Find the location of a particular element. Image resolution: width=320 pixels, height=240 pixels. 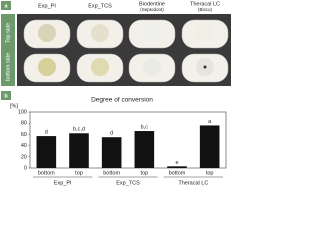

column-header: Biodentine is located at coordinates (152, 4).